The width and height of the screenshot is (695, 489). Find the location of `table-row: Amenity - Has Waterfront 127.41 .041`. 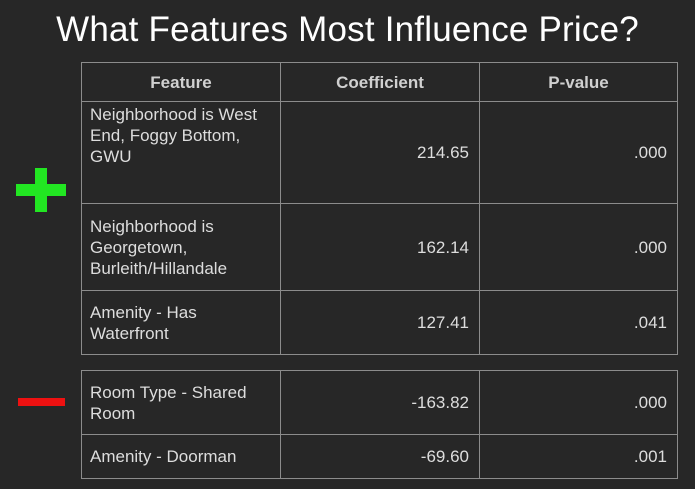

table-row: Amenity - Has Waterfront 127.41 .041 is located at coordinates (379, 322).